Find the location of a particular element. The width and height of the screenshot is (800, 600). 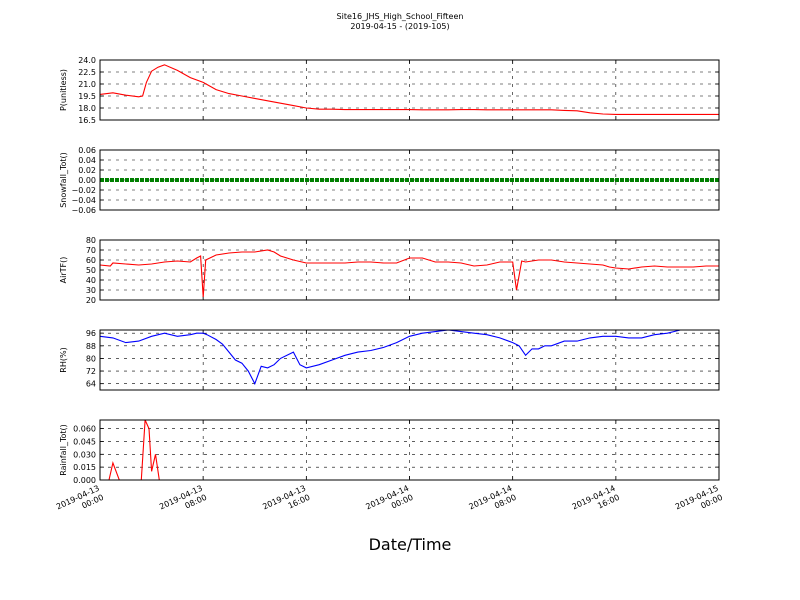

y-tick-label: −0.02 is located at coordinates (83, 190).